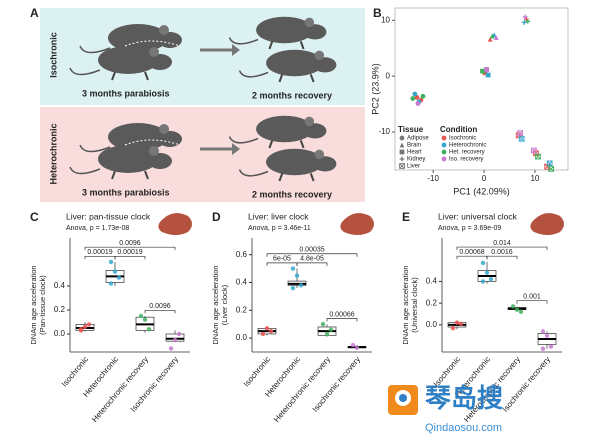 This screenshot has height=440, width=600. I want to click on y-axis-title: (Pan-tissue clock), so click(42, 305).